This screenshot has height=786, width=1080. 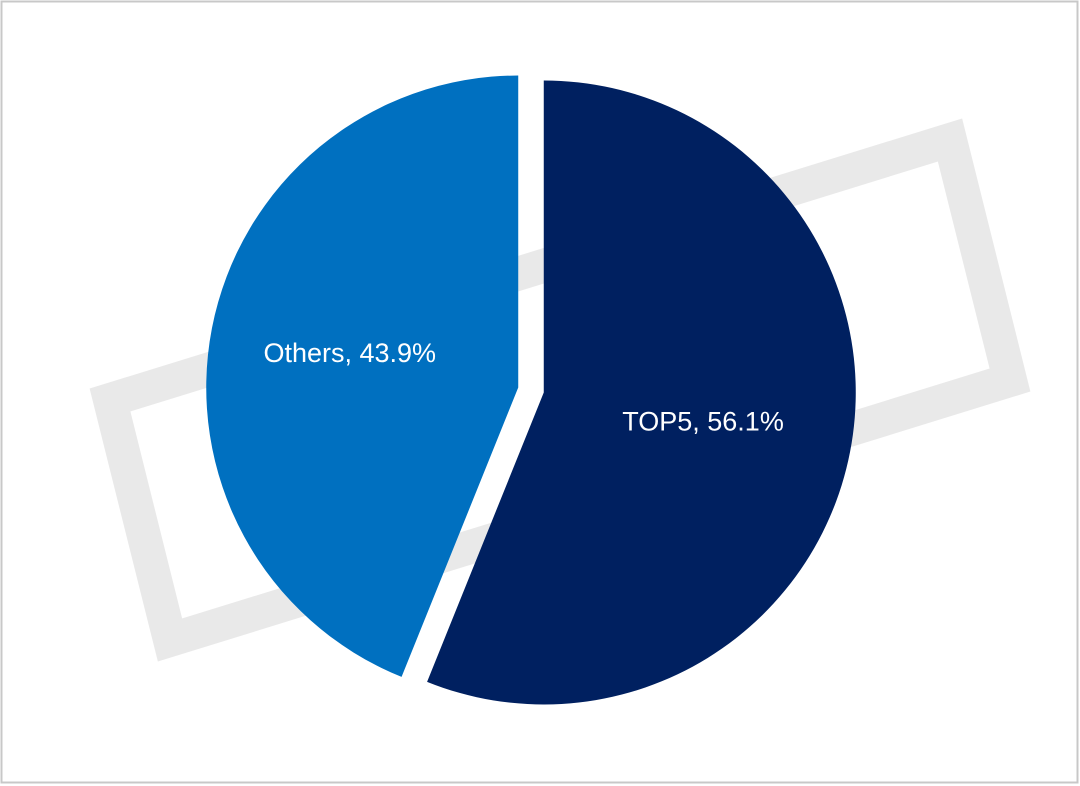 I want to click on data-label: Others, 43.9%, so click(x=349, y=353).